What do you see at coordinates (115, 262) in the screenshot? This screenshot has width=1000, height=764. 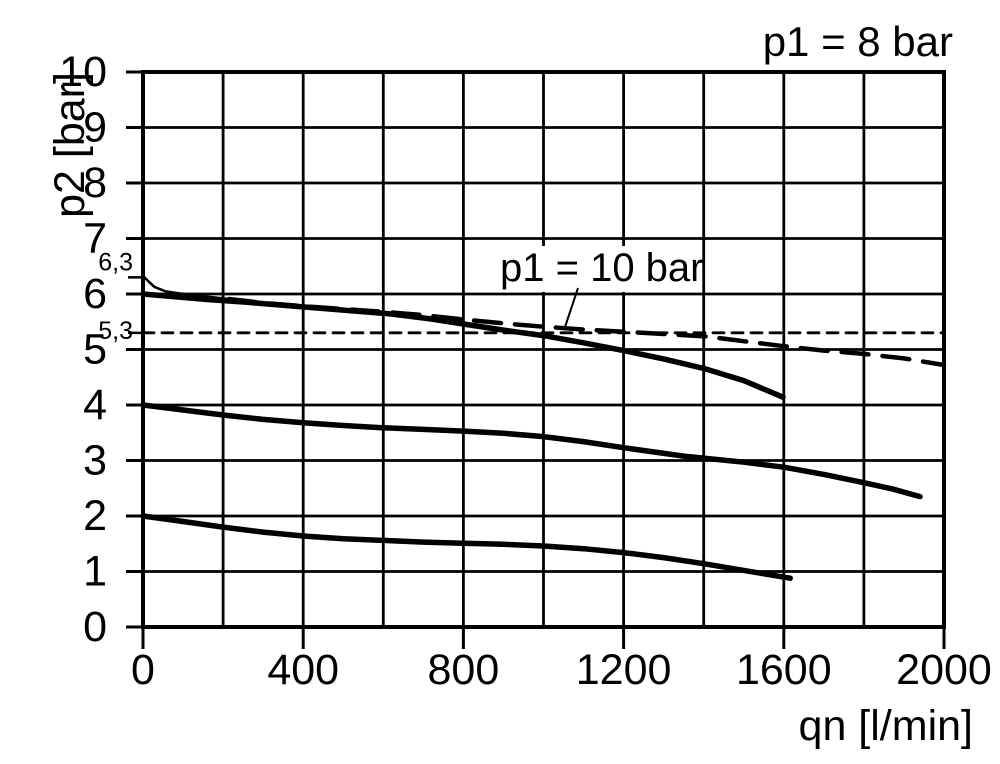 I see `y-extra-tick-label: 6,3` at bounding box center [115, 262].